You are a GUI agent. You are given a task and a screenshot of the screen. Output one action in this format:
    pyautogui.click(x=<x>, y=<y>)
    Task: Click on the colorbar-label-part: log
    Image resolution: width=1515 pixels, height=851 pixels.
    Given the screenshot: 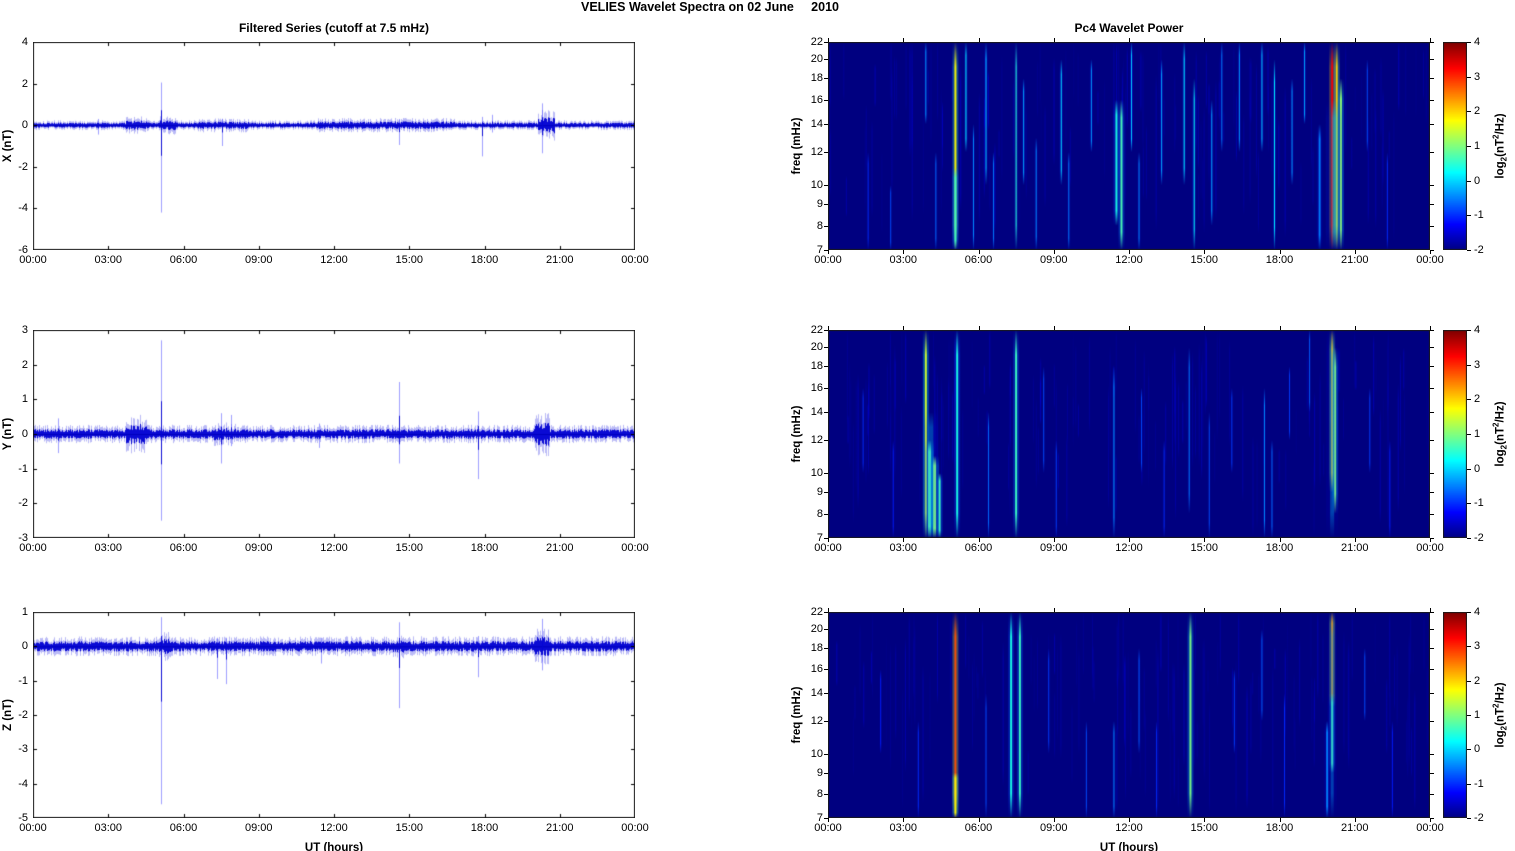 What is the action you would take?
    pyautogui.click(x=1500, y=739)
    